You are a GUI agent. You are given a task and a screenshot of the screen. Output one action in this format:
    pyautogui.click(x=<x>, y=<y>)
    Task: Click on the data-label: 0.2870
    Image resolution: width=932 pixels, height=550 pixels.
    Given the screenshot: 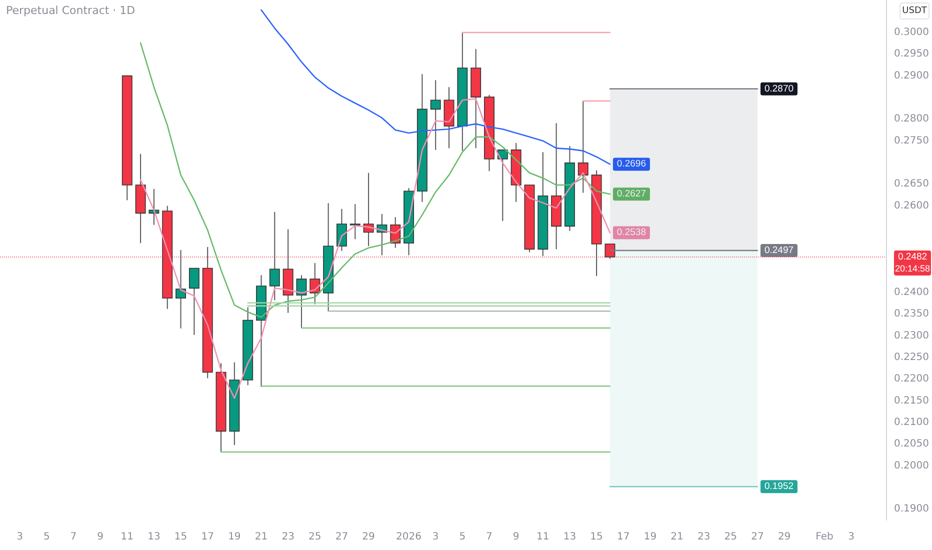 What is the action you would take?
    pyautogui.click(x=779, y=88)
    